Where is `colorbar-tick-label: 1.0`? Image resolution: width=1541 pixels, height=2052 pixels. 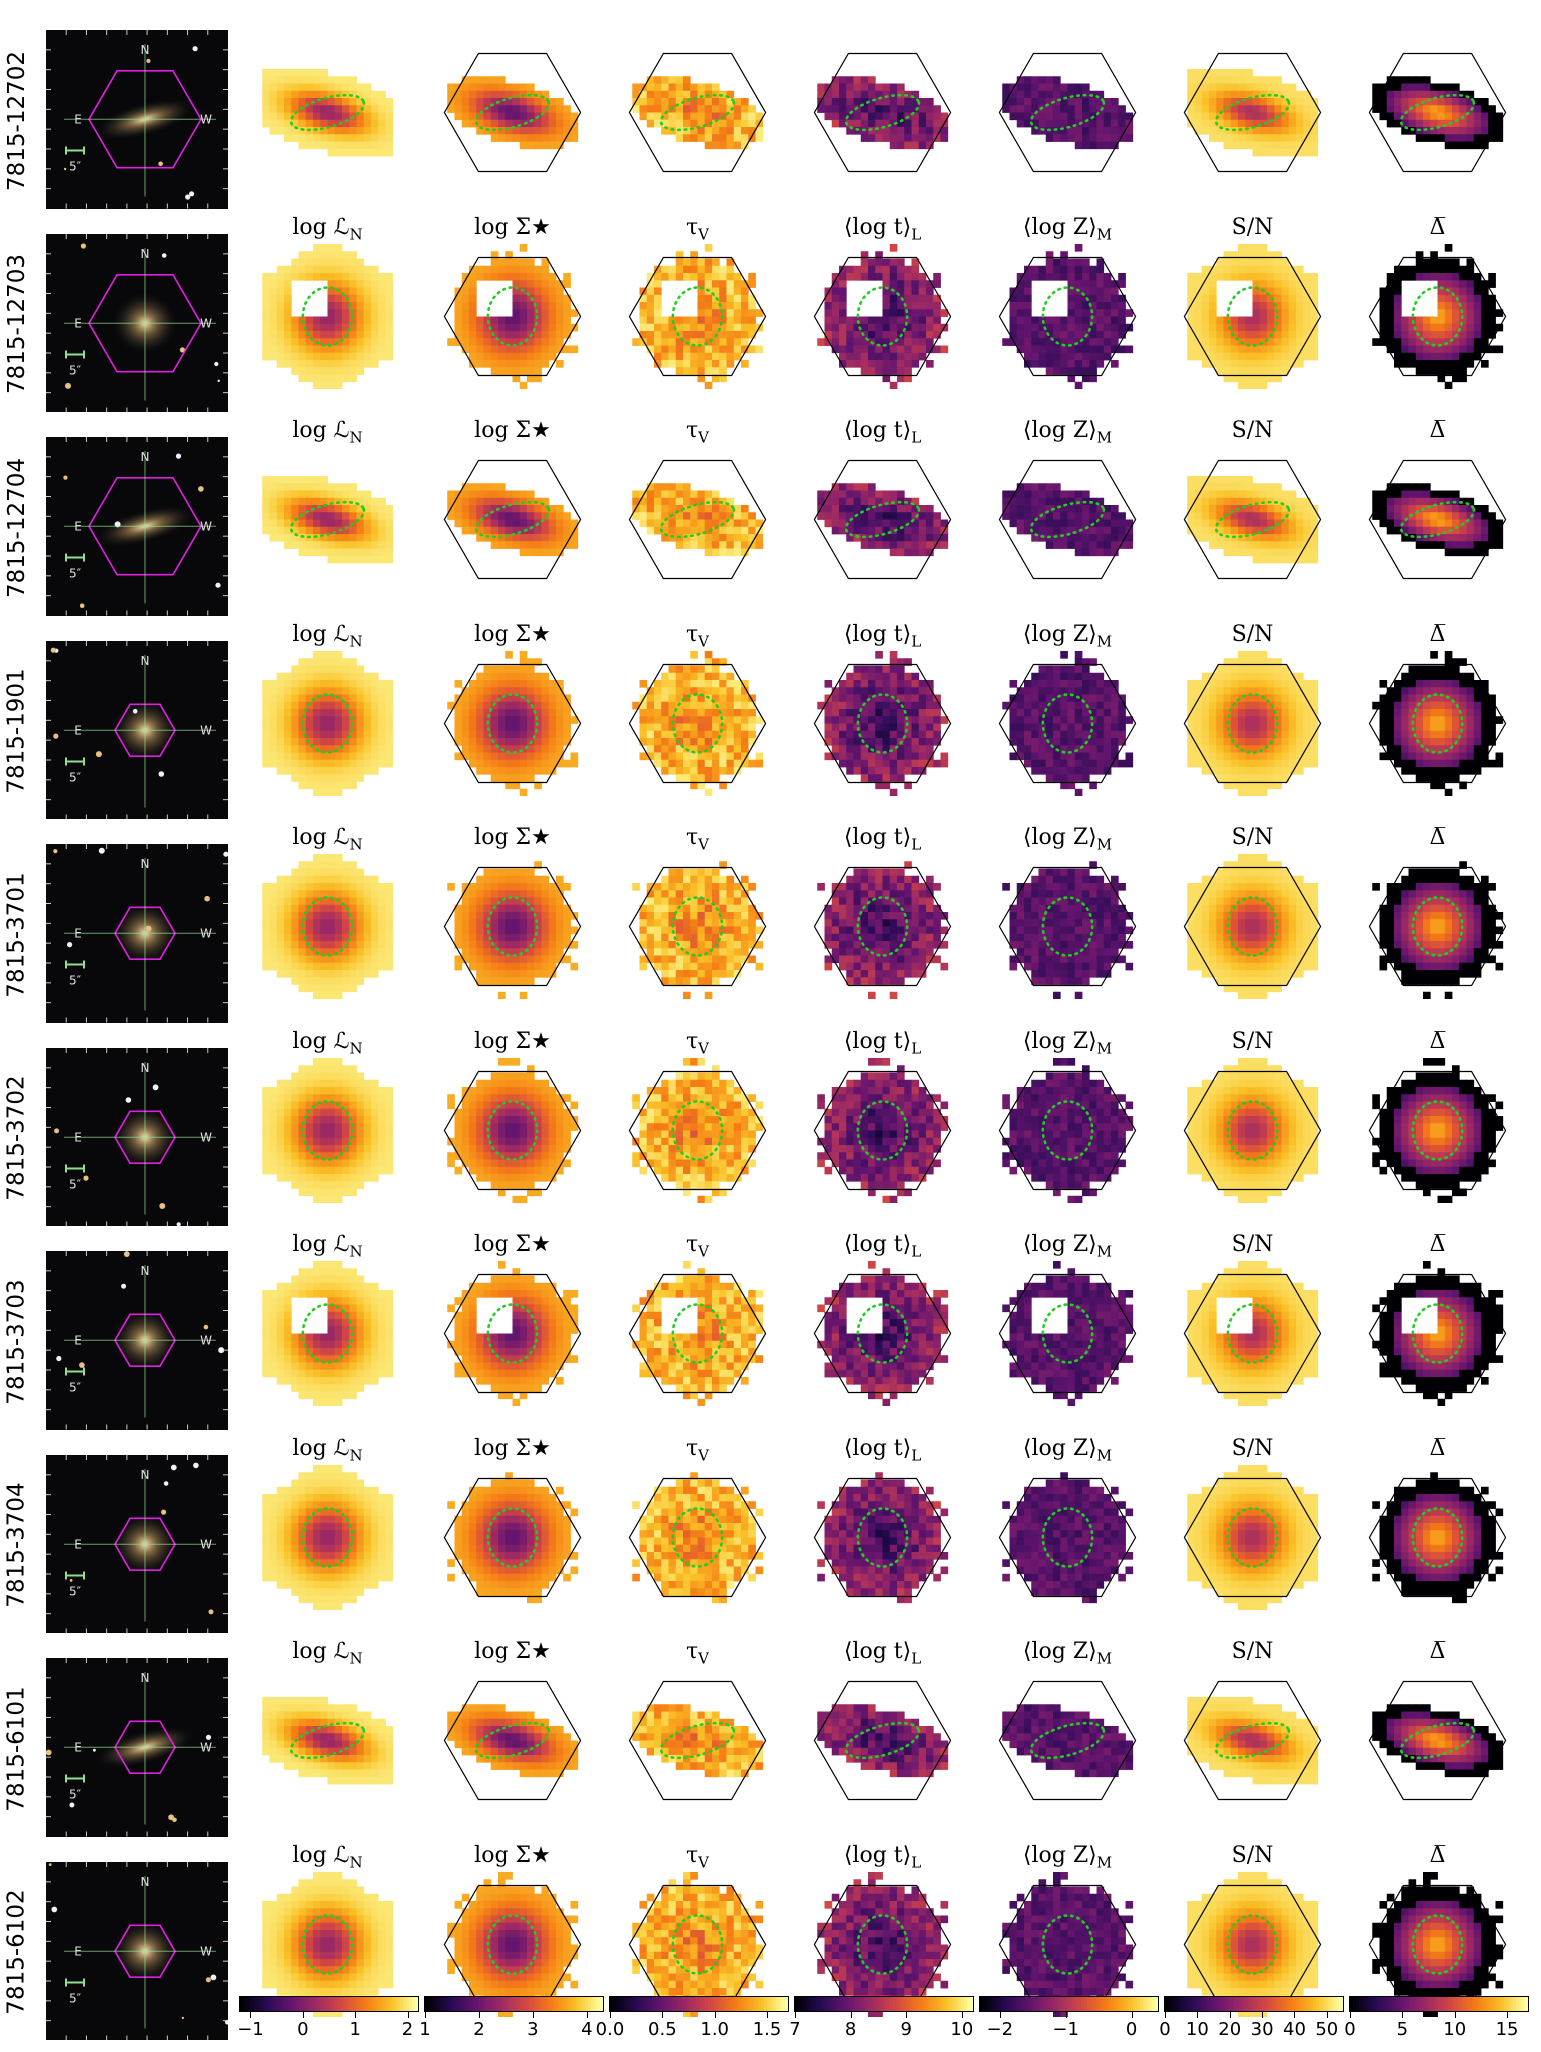
colorbar-tick-label: 1.0 is located at coordinates (715, 2029).